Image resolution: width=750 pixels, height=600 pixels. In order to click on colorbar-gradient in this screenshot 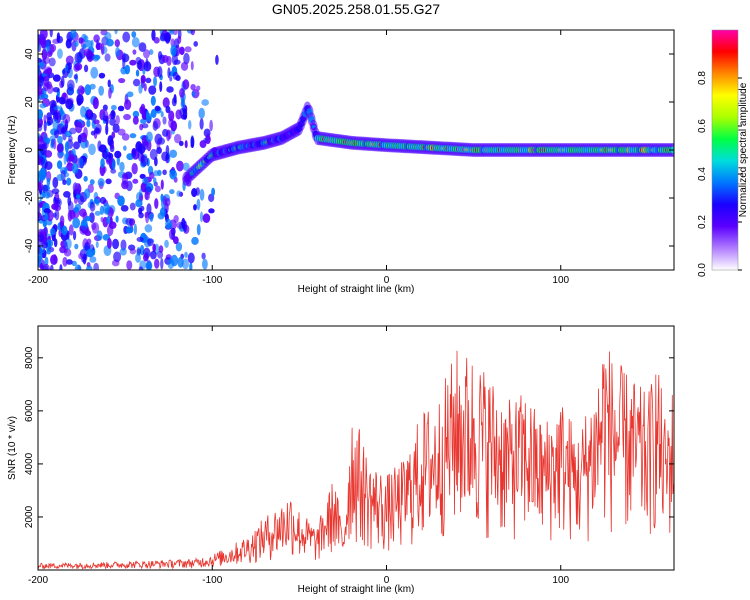, I will do `click(725, 150)`.